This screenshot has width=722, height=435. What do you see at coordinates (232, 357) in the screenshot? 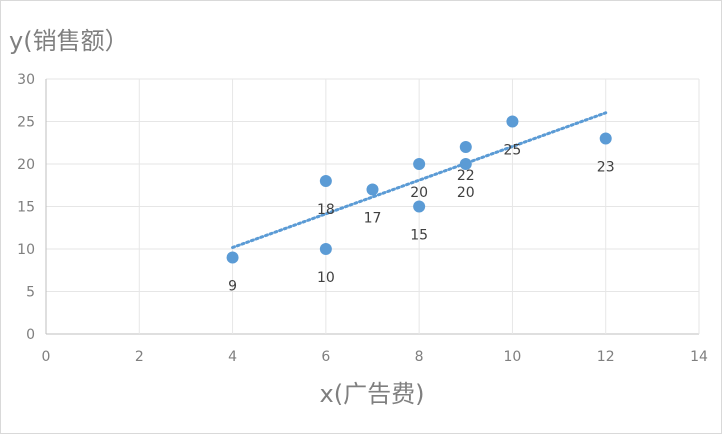
I see `x-tick-label: 4` at bounding box center [232, 357].